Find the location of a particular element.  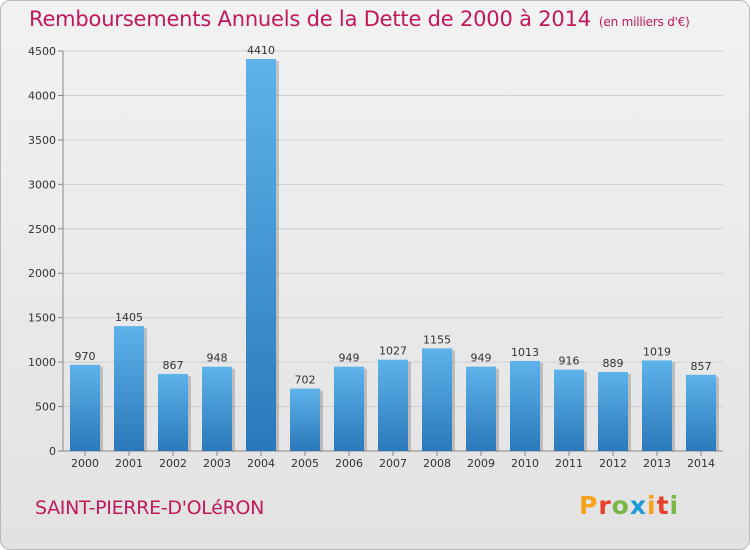

x-tick-label: 2008 is located at coordinates (437, 463).